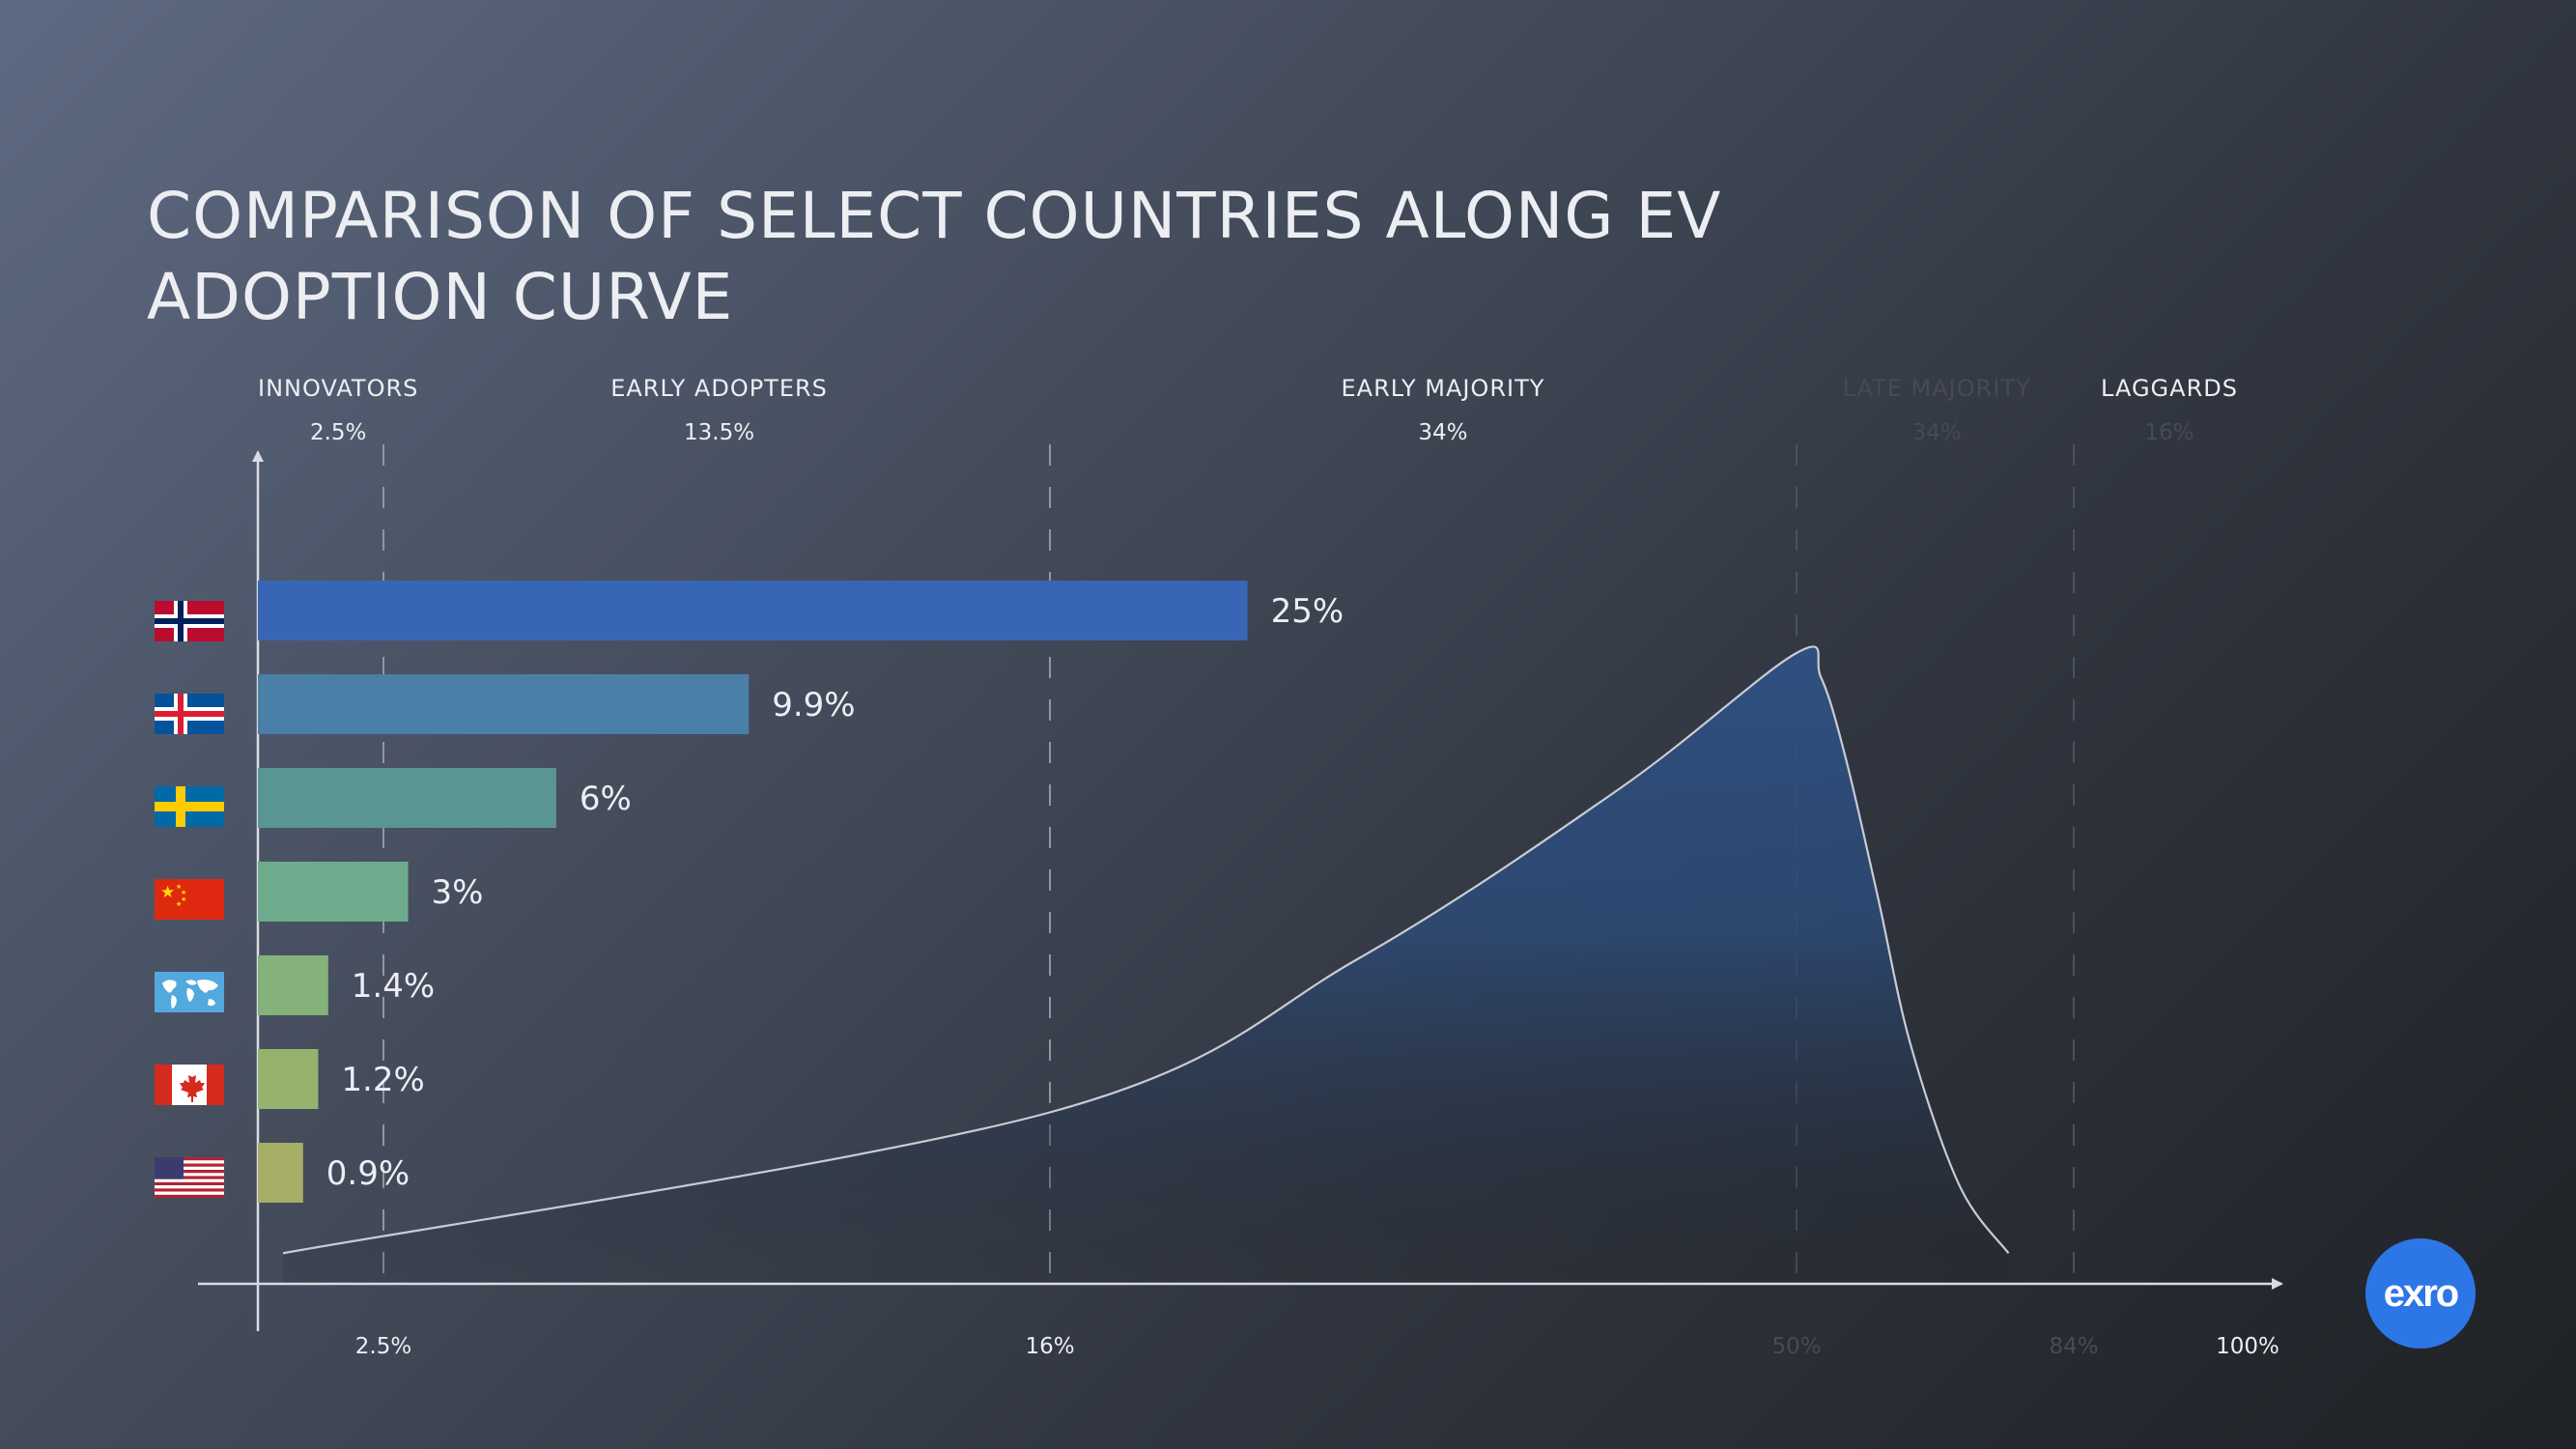 The width and height of the screenshot is (2576, 1449). Describe the element at coordinates (189, 806) in the screenshot. I see `sweden-flag-icon` at that location.